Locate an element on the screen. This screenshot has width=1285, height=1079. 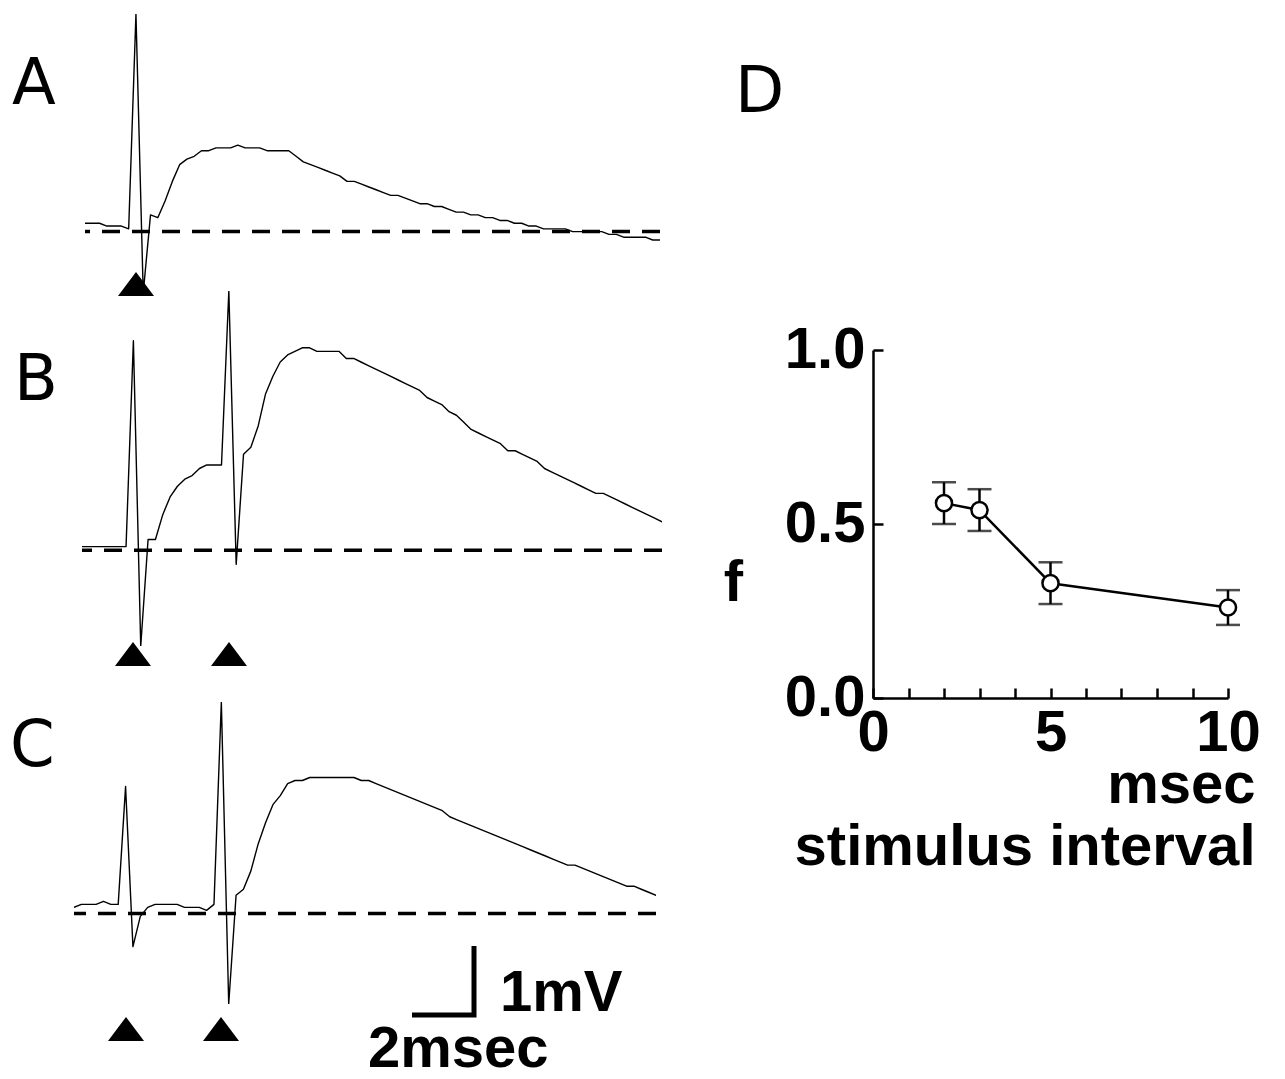
text: B is located at coordinates (36, 378).